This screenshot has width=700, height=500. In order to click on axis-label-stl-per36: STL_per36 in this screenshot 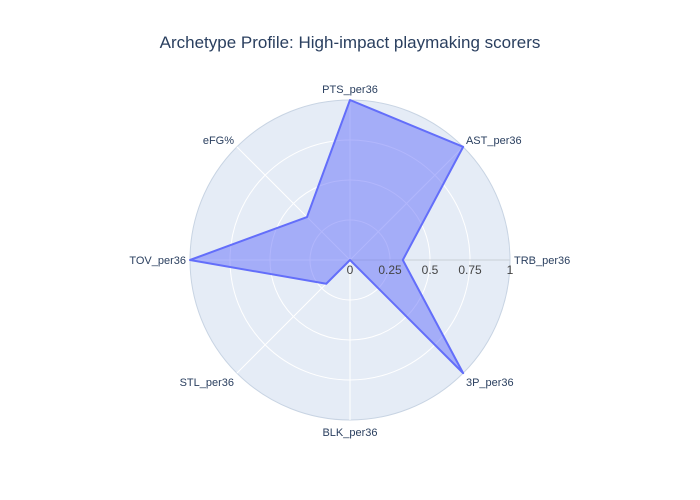, I will do `click(207, 383)`.